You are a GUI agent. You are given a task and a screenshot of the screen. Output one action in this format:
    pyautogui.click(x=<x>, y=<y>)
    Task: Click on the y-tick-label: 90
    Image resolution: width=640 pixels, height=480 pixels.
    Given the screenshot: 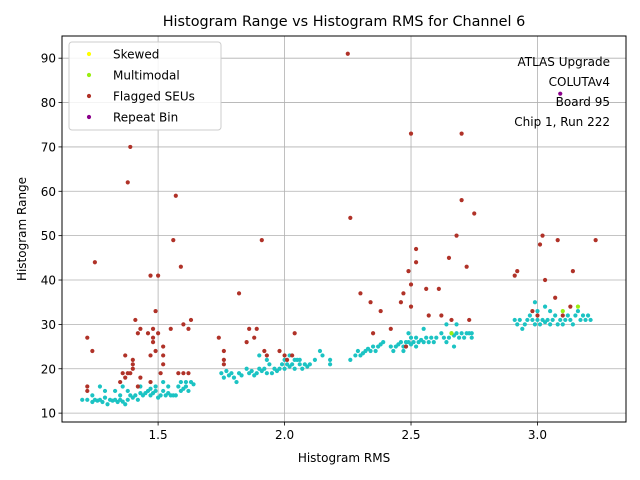 What is the action you would take?
    pyautogui.click(x=48, y=59)
    